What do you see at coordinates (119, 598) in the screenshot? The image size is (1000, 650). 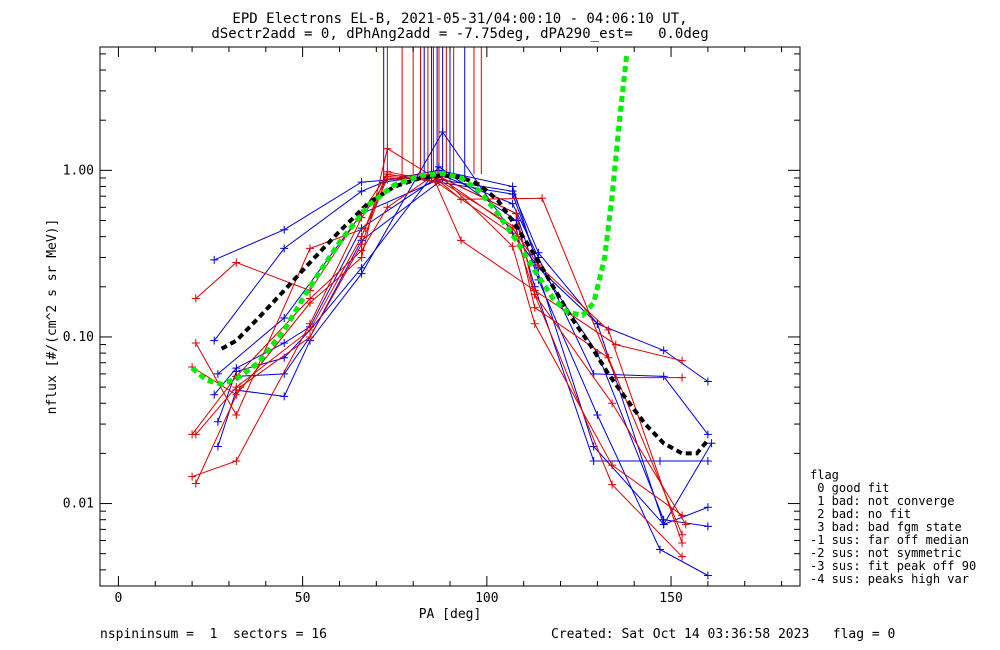 I see `x-tick-label: 0` at bounding box center [119, 598].